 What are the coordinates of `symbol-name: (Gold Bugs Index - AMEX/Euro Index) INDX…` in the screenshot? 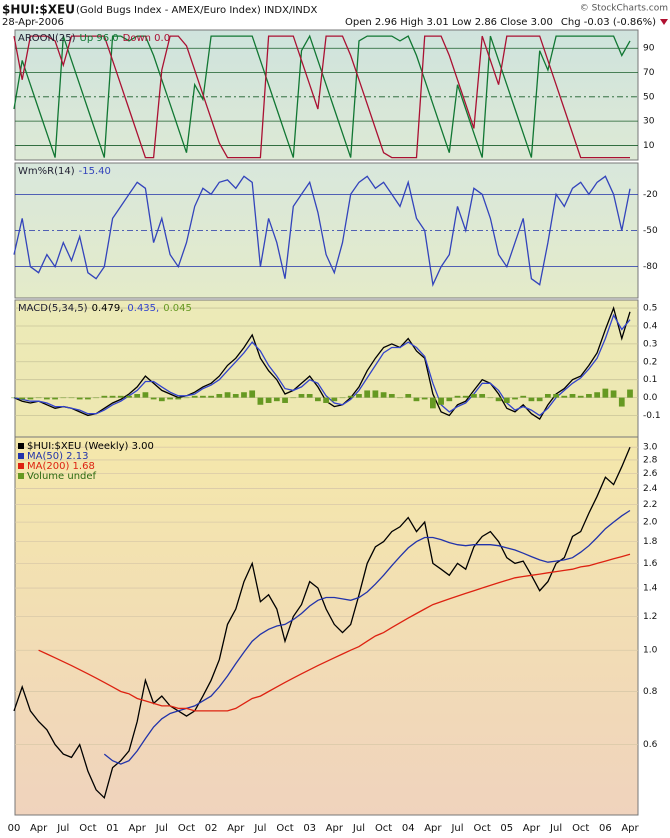 It's located at (196, 10).